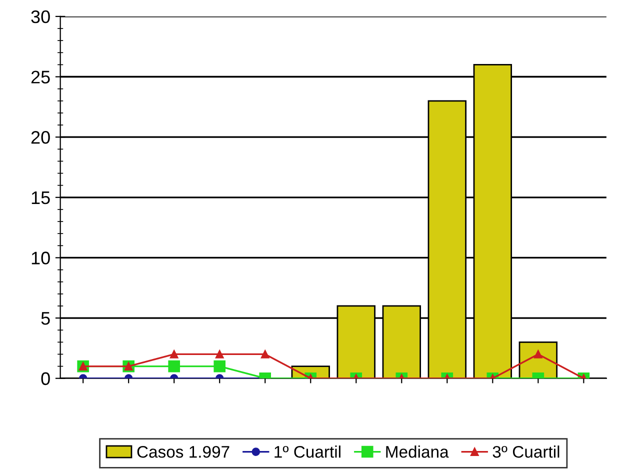 This screenshot has width=635, height=470. I want to click on y-tick-label: 0, so click(45, 379).